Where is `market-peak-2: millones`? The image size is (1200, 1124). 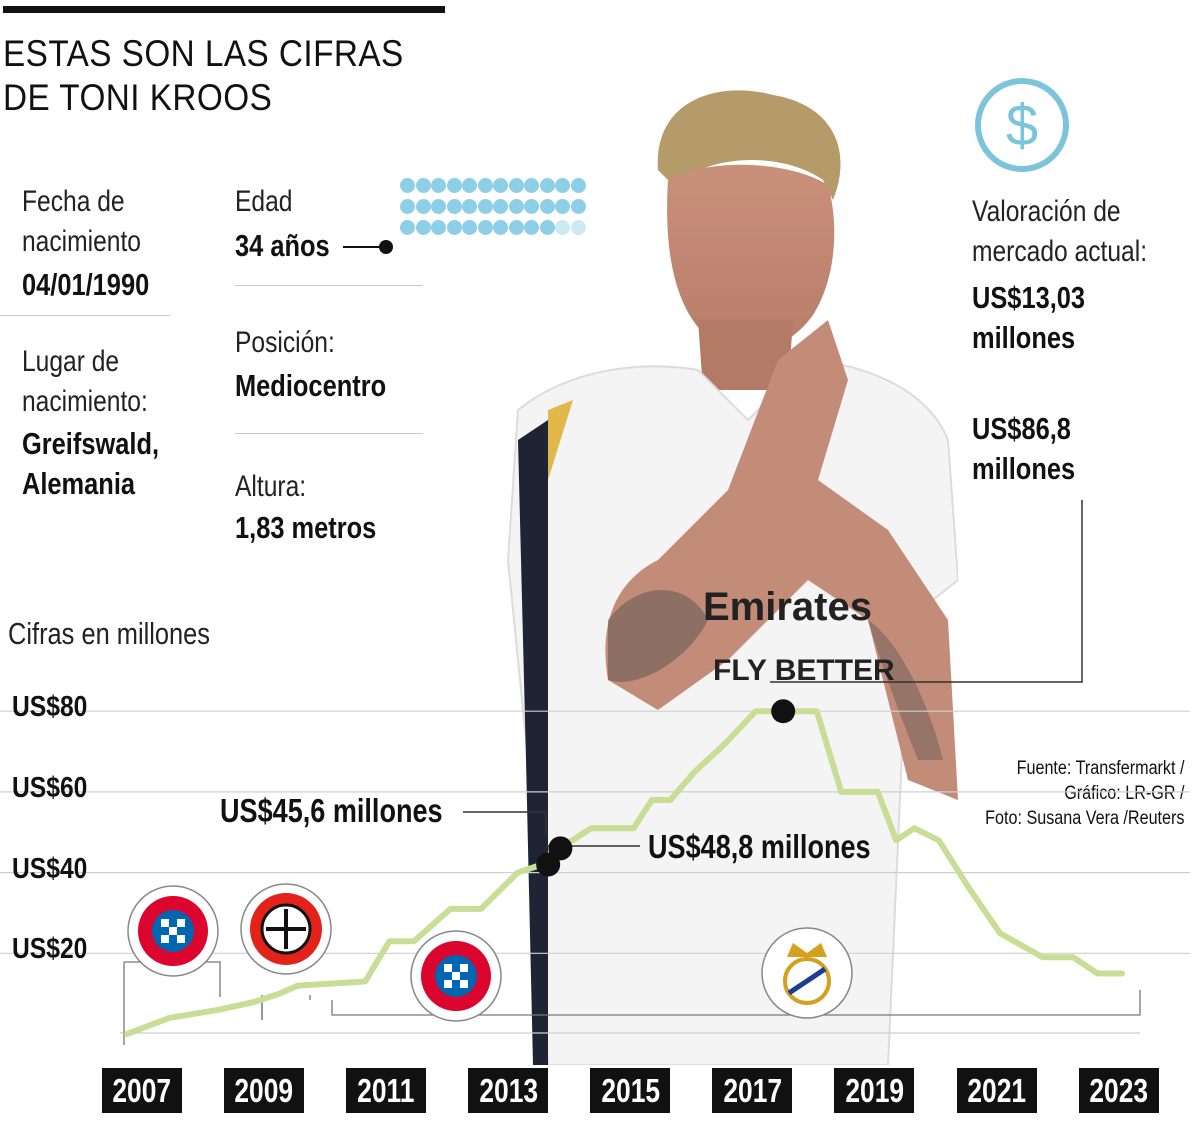
market-peak-2: millones is located at coordinates (1024, 468).